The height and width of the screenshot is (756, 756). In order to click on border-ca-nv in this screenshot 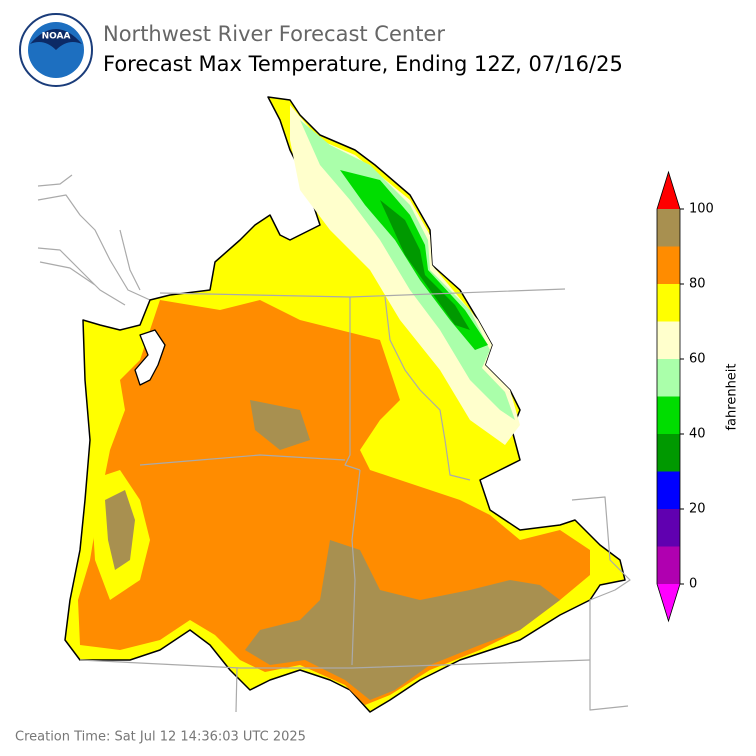, I will do `click(236, 690)`.